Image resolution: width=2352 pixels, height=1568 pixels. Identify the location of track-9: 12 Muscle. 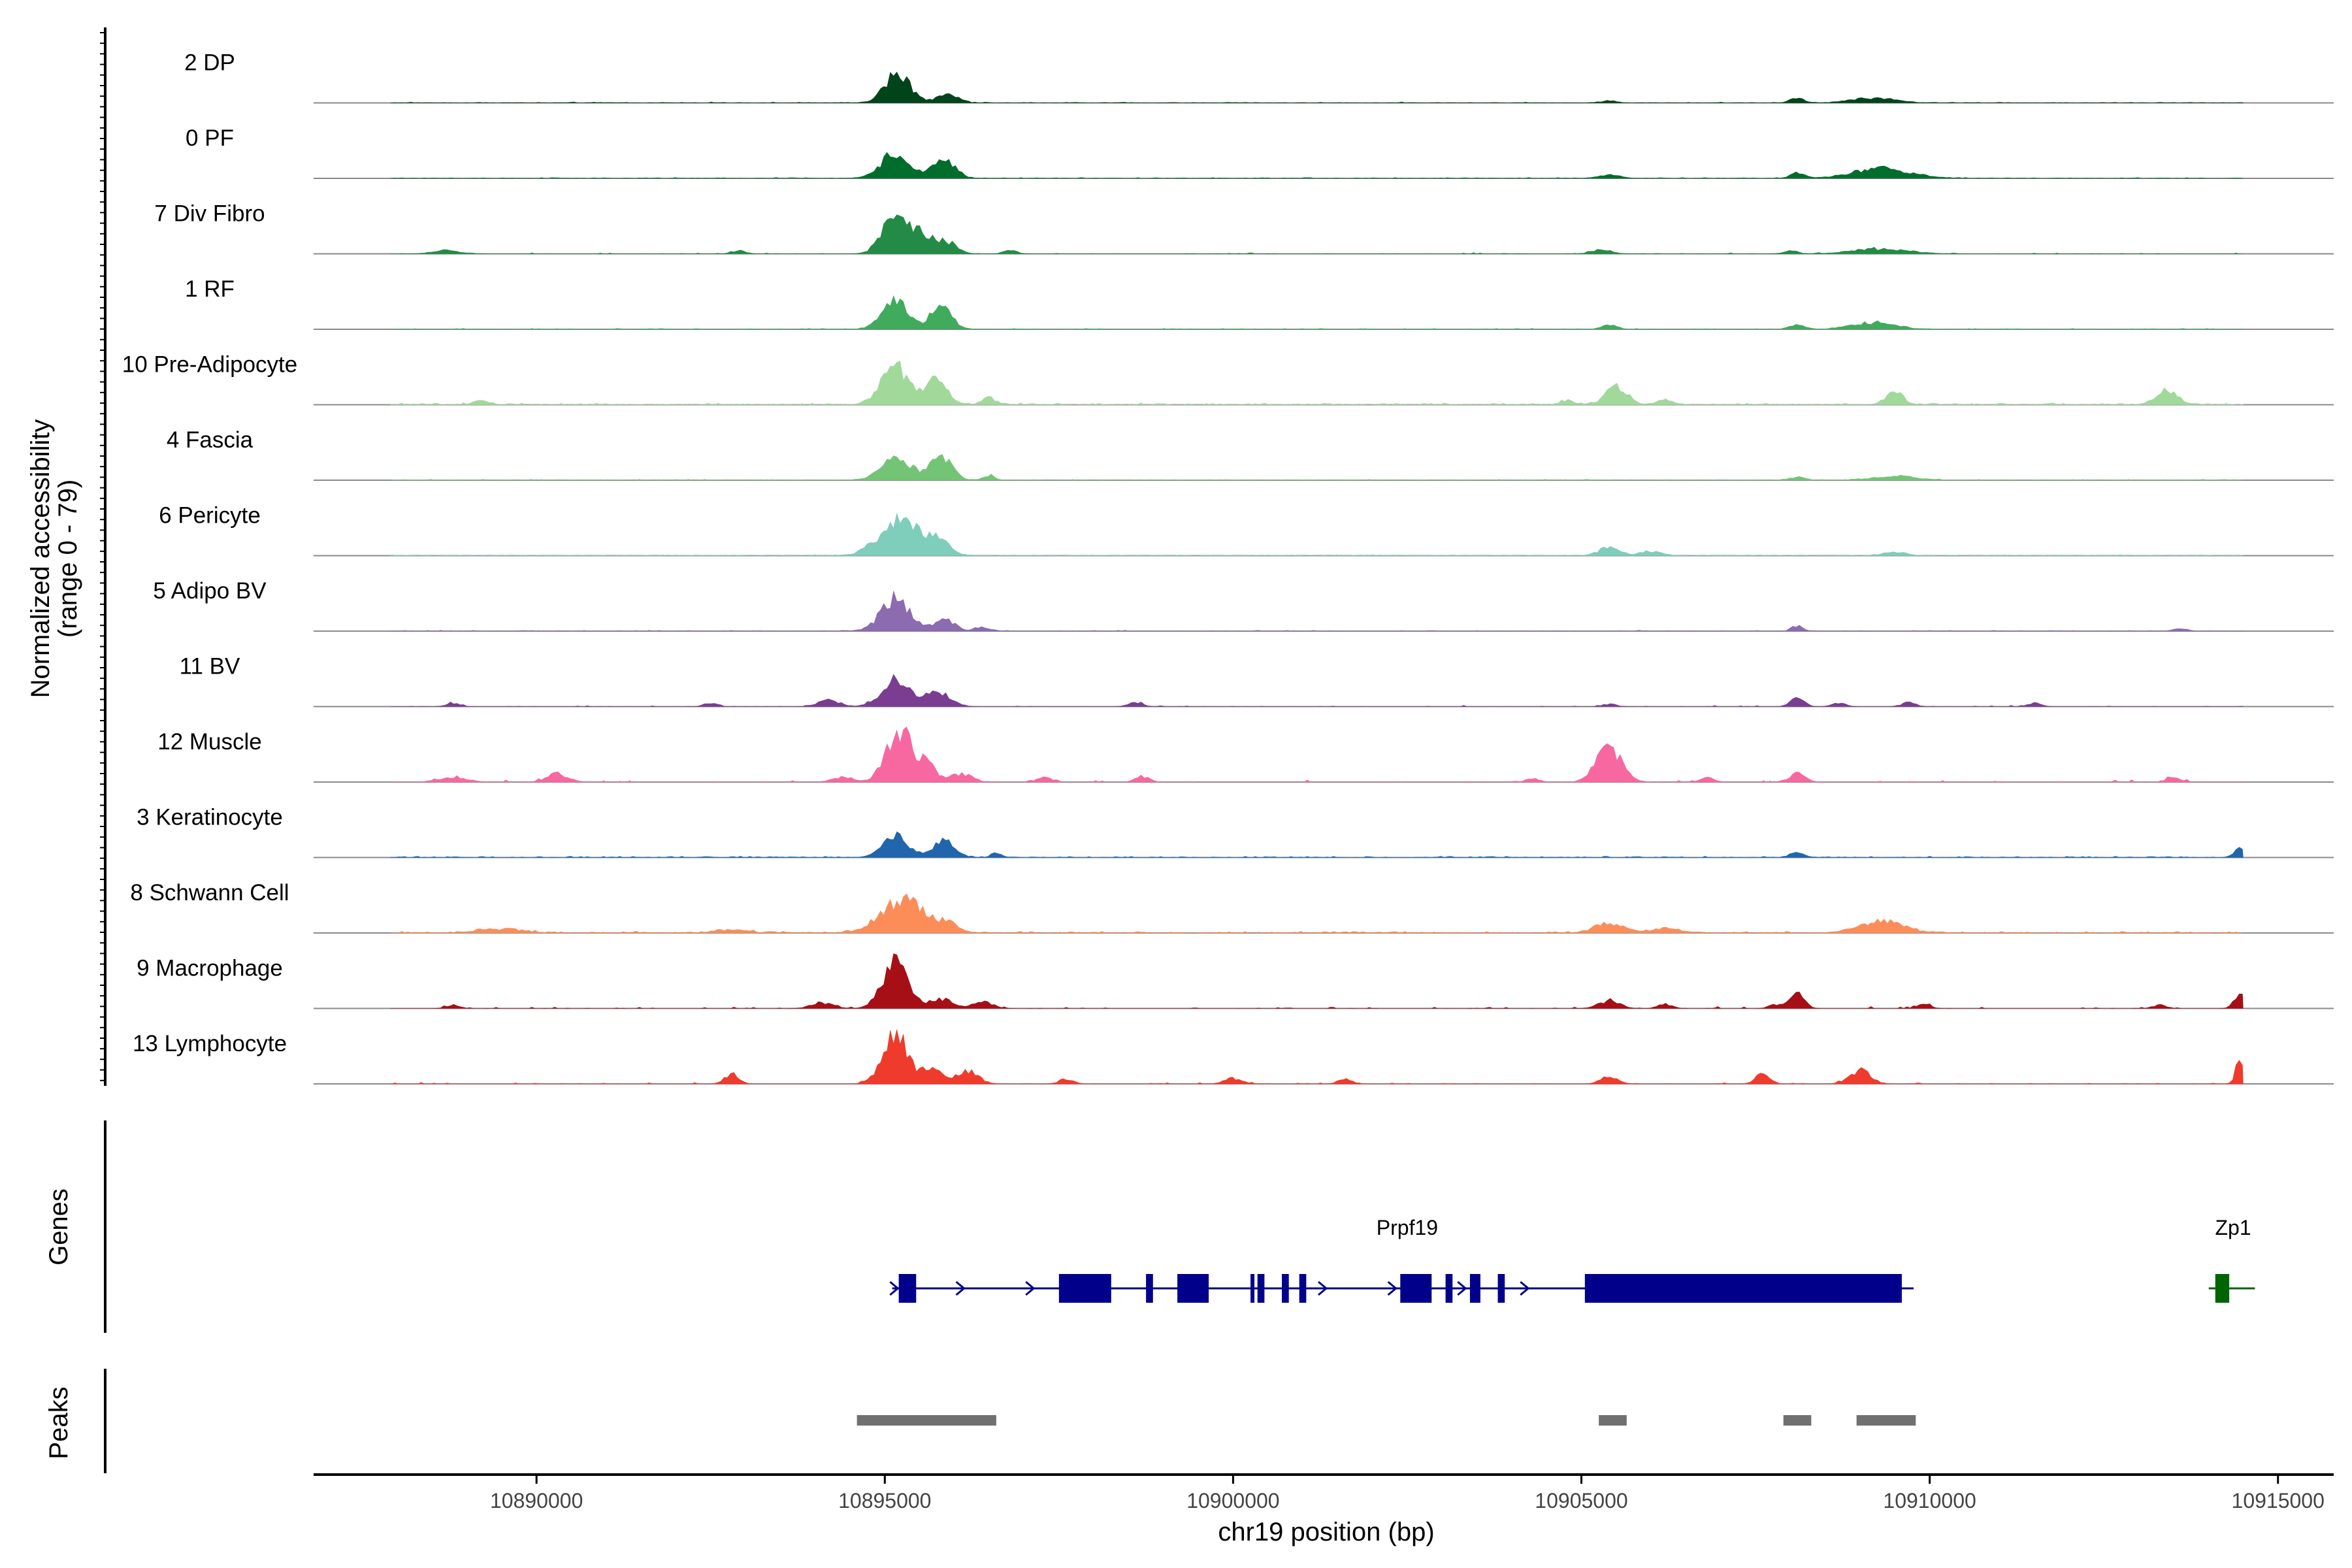
(1245, 755).